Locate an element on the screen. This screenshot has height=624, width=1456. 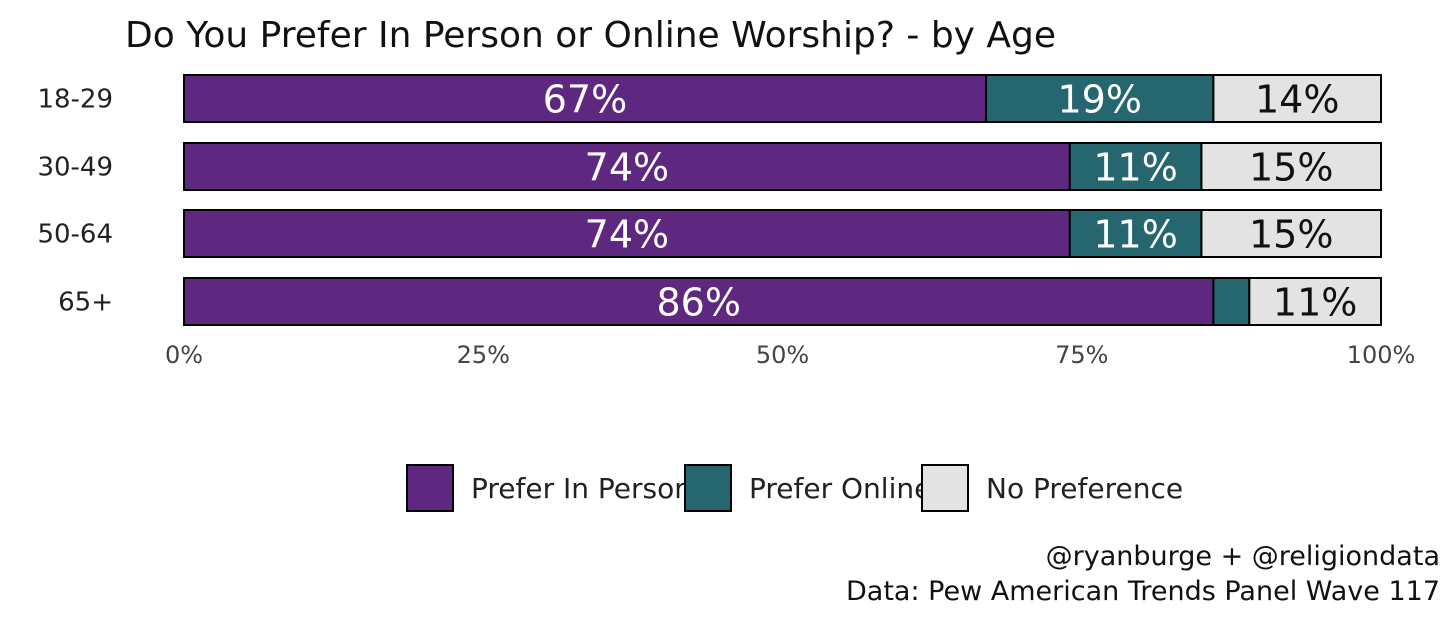
data-label-prefer-in-person-18-29: 67% is located at coordinates (585, 100).